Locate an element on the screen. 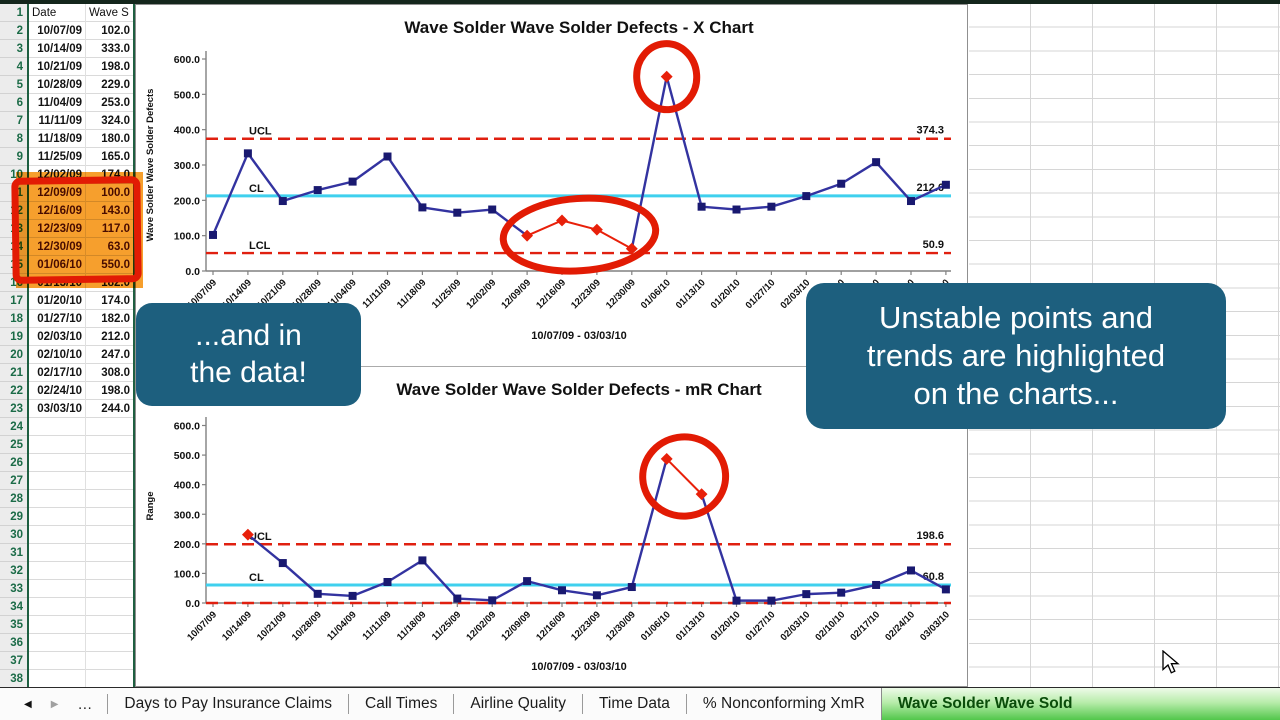 The image size is (1280, 720). spreadsheet-cell: 253.0 is located at coordinates (109, 103).